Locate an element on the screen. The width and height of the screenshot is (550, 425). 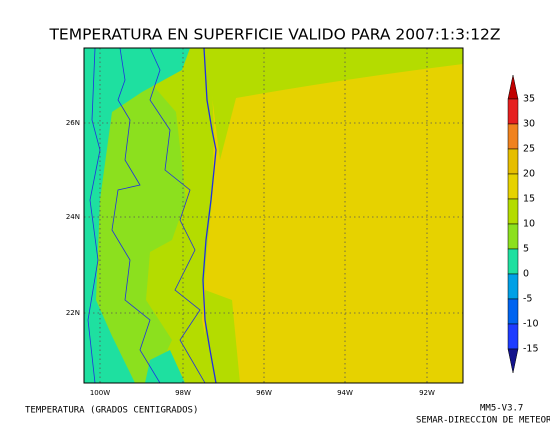
lon-label: 94W is located at coordinates (345, 393).